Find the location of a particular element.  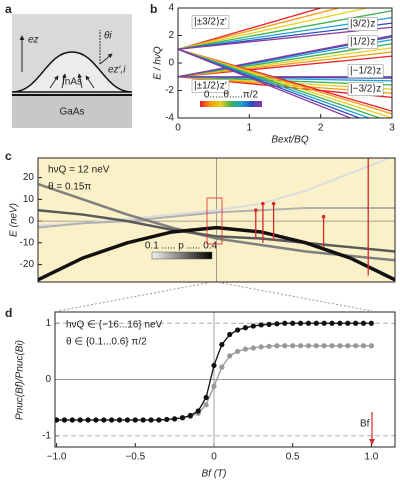

dot is located at coordinates (72, 72).